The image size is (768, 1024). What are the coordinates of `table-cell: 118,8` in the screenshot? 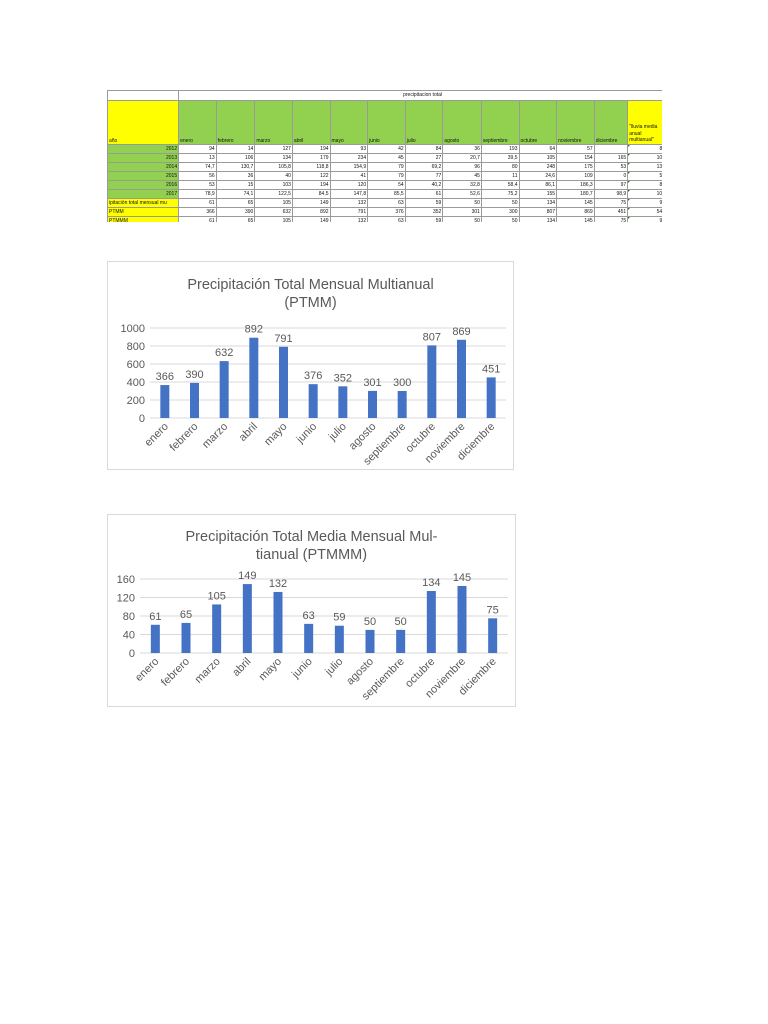 It's located at (311, 167).